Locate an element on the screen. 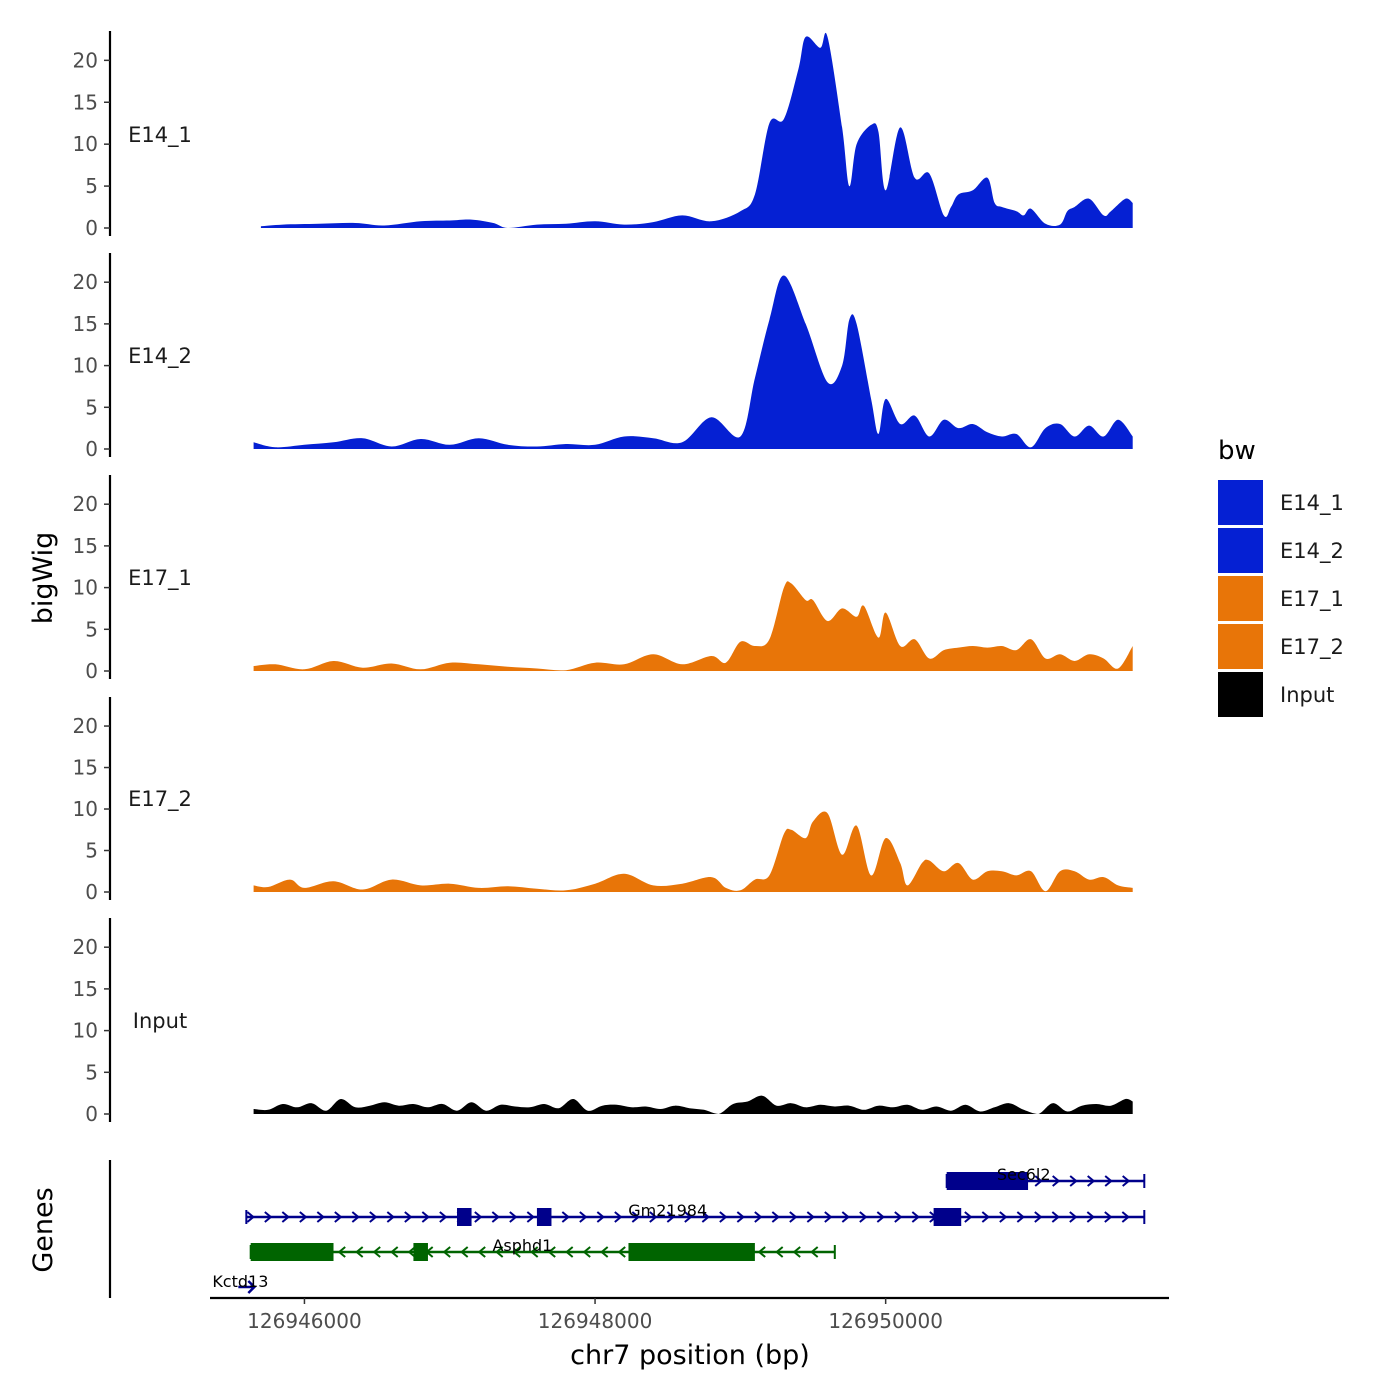  track-panel-E14_2: 0 5 10 15 20 E14_2 is located at coordinates (603, 357).